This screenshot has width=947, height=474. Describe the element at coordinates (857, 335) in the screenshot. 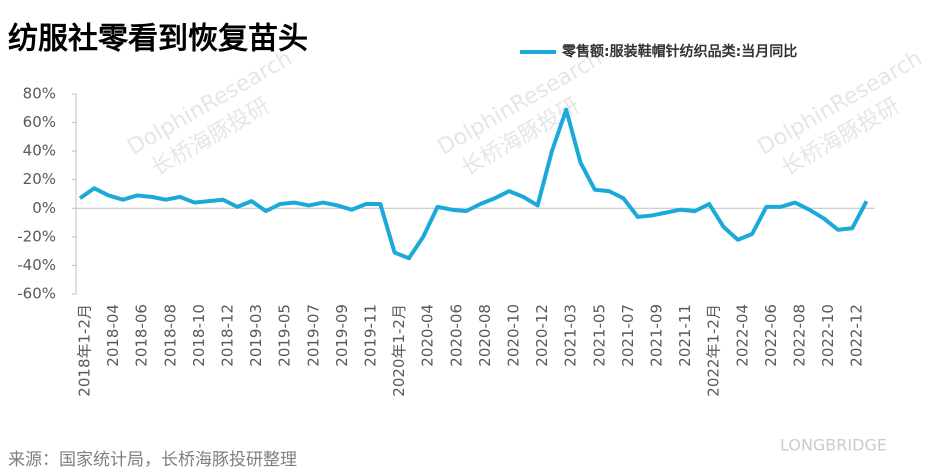

I see `x-tick-label: 2022-12` at that location.